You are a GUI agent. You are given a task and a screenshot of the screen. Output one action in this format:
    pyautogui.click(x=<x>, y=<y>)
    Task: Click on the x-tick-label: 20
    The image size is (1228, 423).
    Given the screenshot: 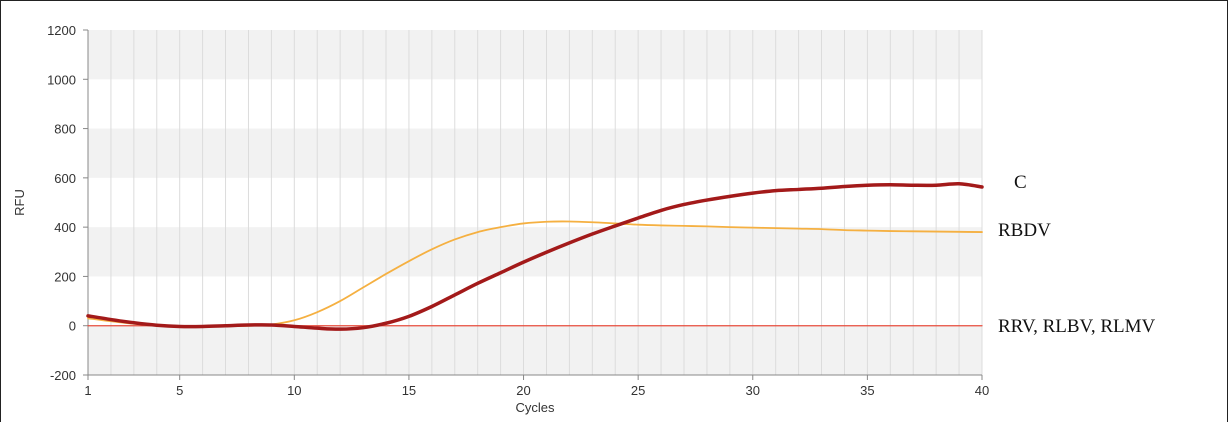 What is the action you would take?
    pyautogui.click(x=523, y=390)
    